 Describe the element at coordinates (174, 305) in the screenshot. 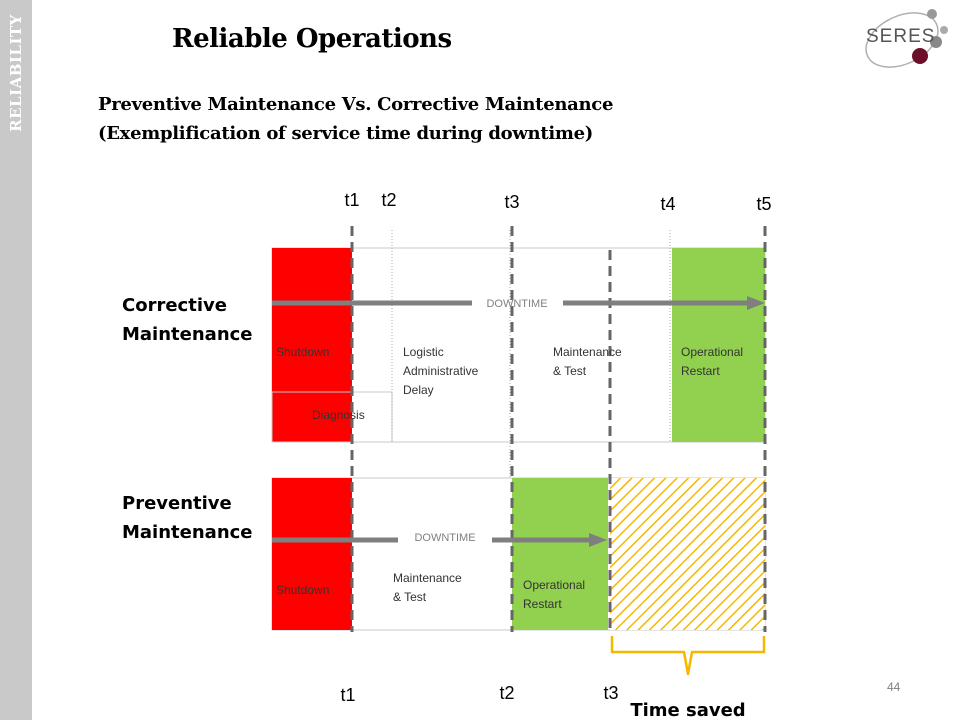

I see `corrective-label-1: Corrective` at that location.